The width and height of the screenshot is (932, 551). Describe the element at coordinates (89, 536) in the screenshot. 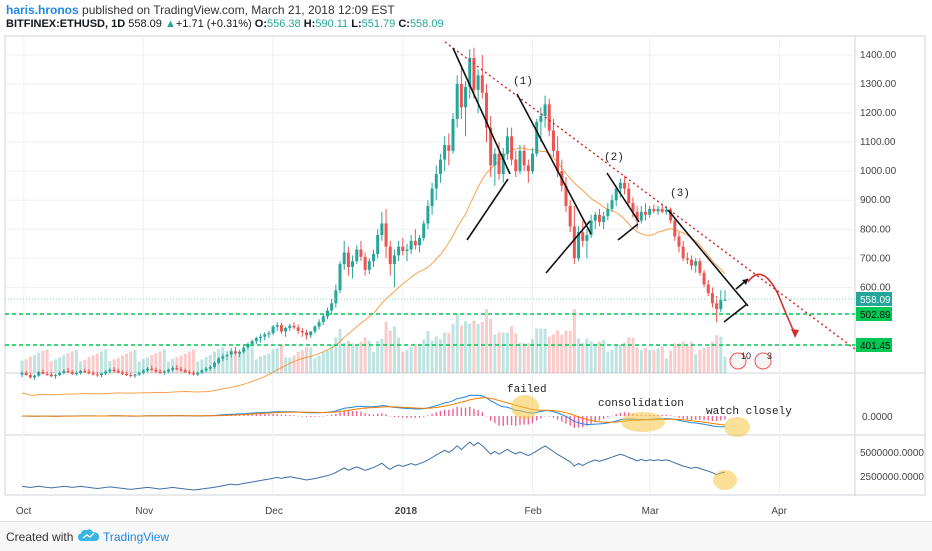

I see `tradingview-cloud-icon` at that location.